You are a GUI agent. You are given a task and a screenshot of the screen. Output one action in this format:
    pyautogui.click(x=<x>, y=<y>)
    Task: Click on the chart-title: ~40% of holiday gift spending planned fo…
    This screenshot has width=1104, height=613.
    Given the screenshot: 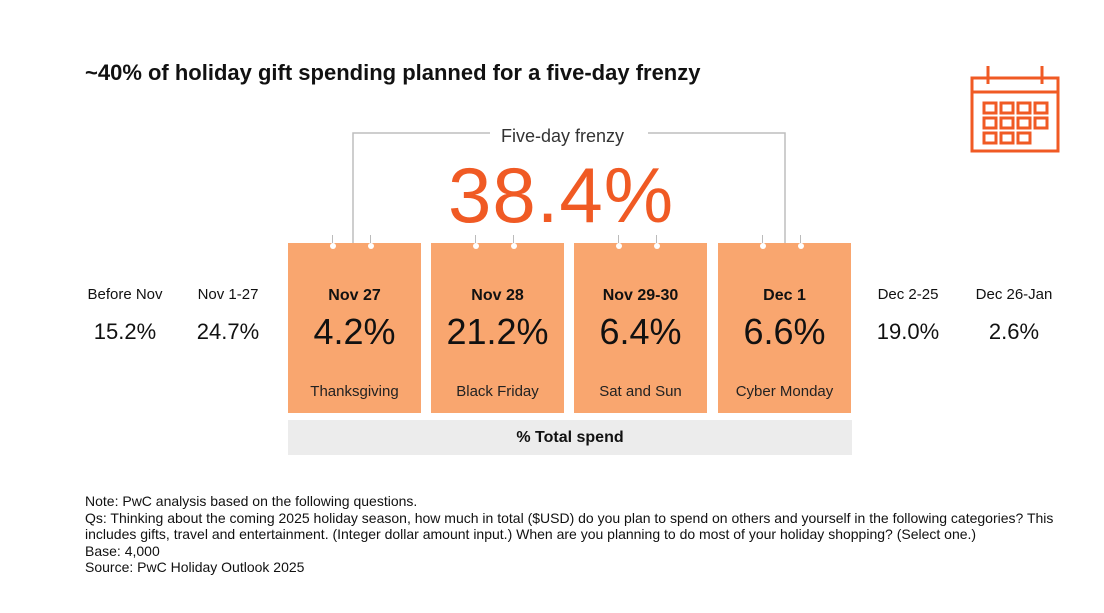 What is the action you would take?
    pyautogui.click(x=393, y=72)
    